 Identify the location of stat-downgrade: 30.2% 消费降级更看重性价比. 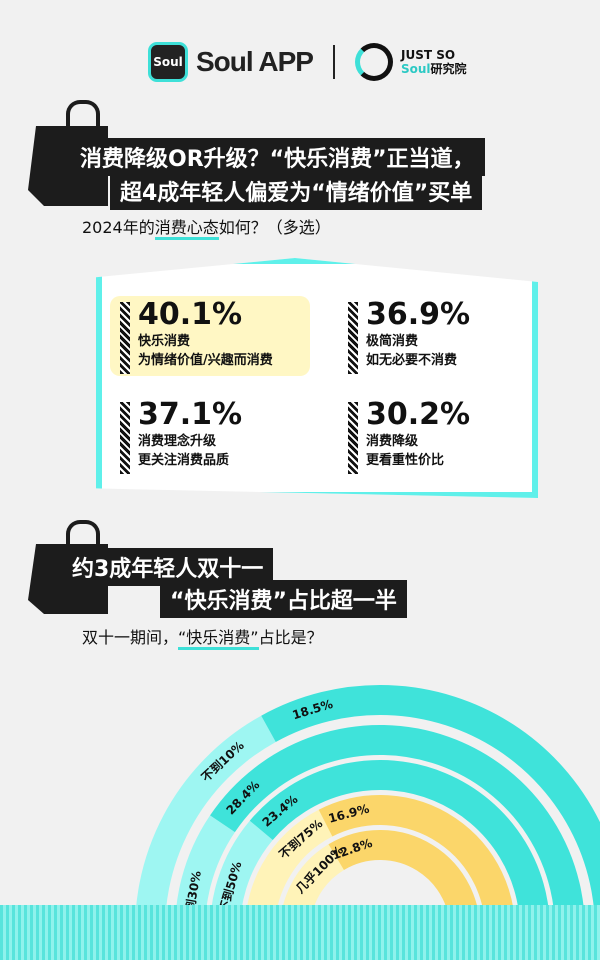
(448, 435).